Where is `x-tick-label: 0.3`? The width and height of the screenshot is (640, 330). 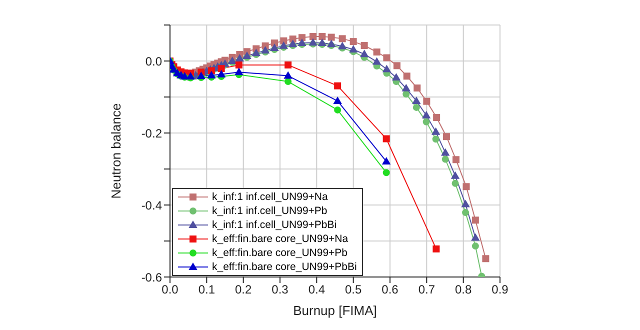 x-tick-label: 0.3 is located at coordinates (280, 289).